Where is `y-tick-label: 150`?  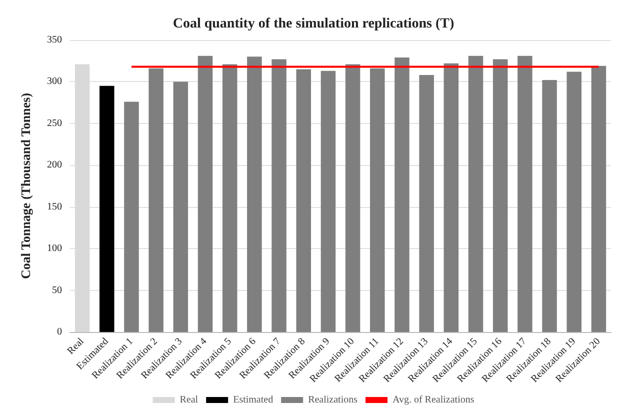 y-tick-label: 150 is located at coordinates (54, 206).